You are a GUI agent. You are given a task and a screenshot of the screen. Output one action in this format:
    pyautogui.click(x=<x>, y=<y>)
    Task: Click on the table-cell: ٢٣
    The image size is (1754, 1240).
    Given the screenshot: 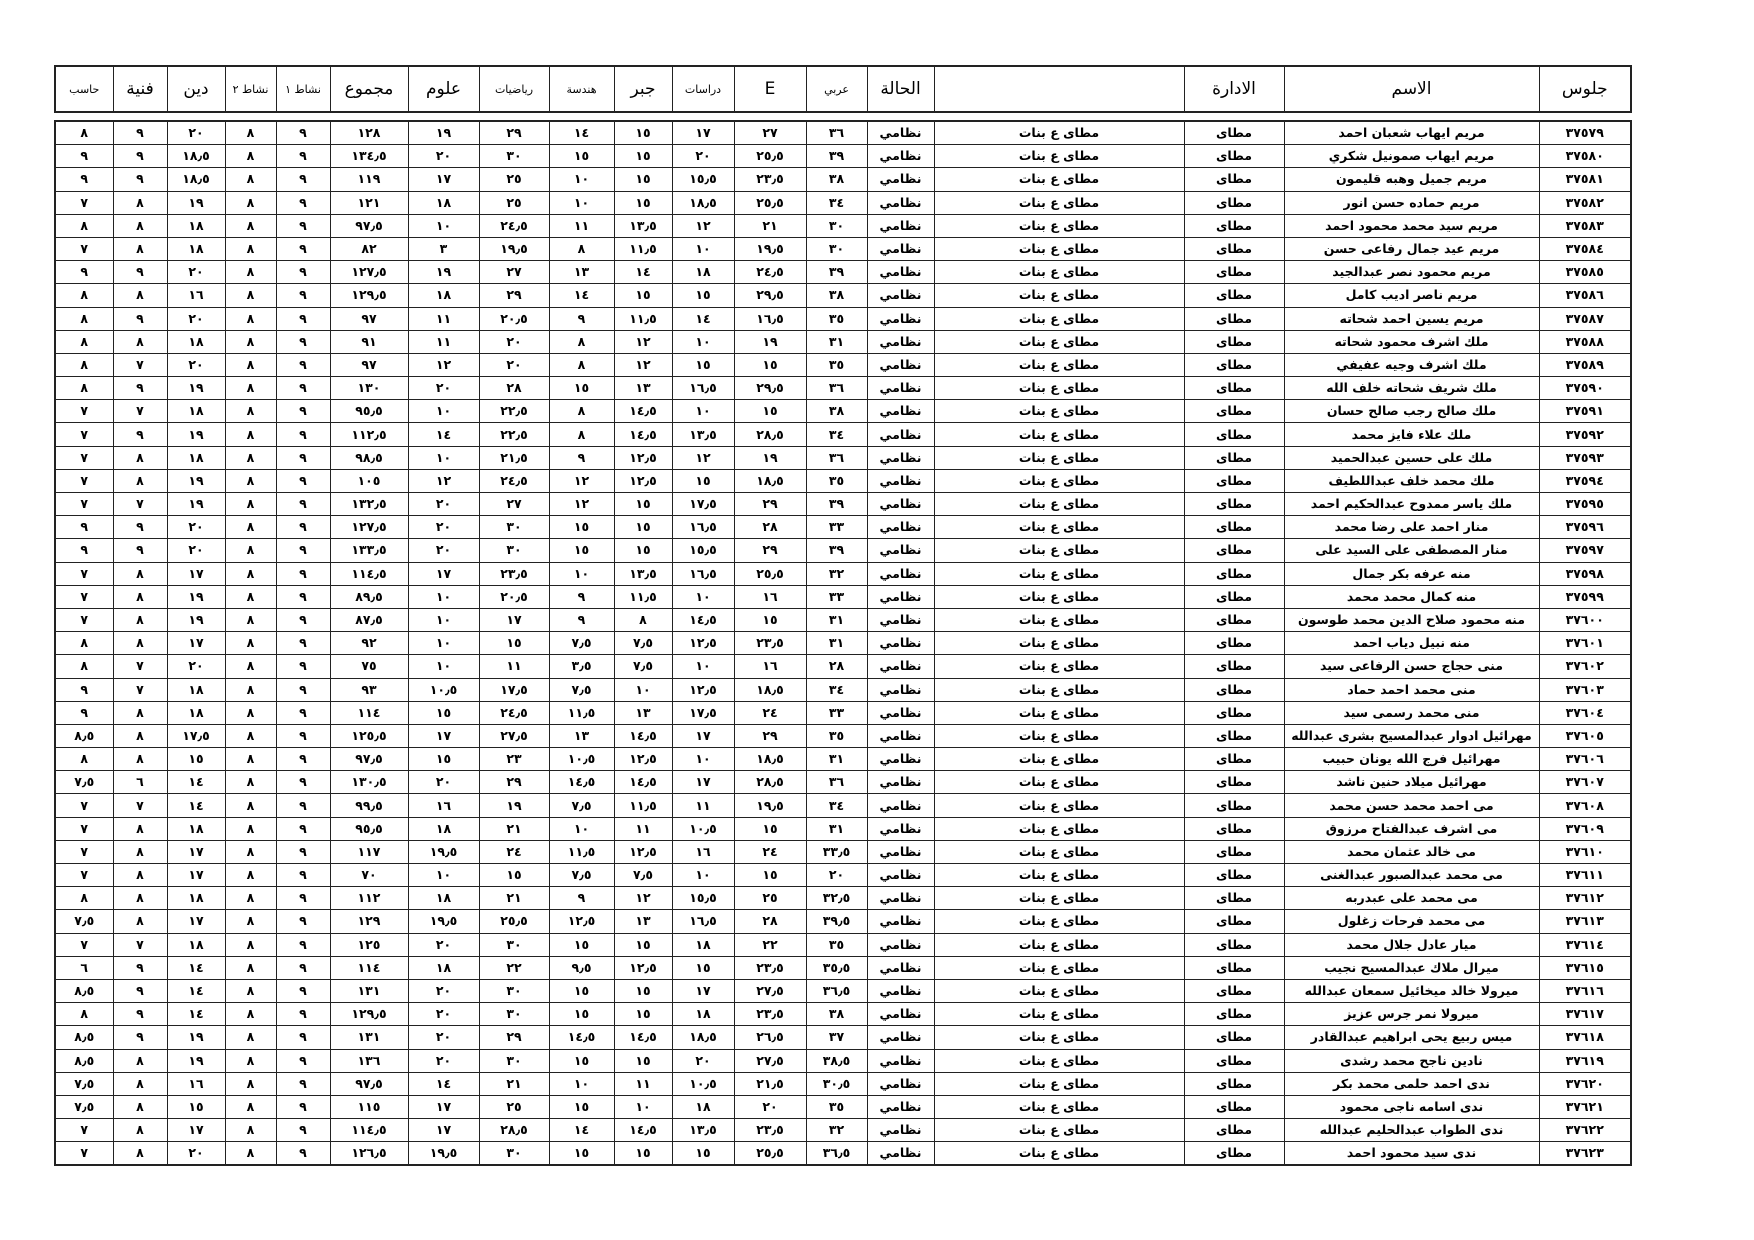 What is the action you would take?
    pyautogui.click(x=514, y=759)
    